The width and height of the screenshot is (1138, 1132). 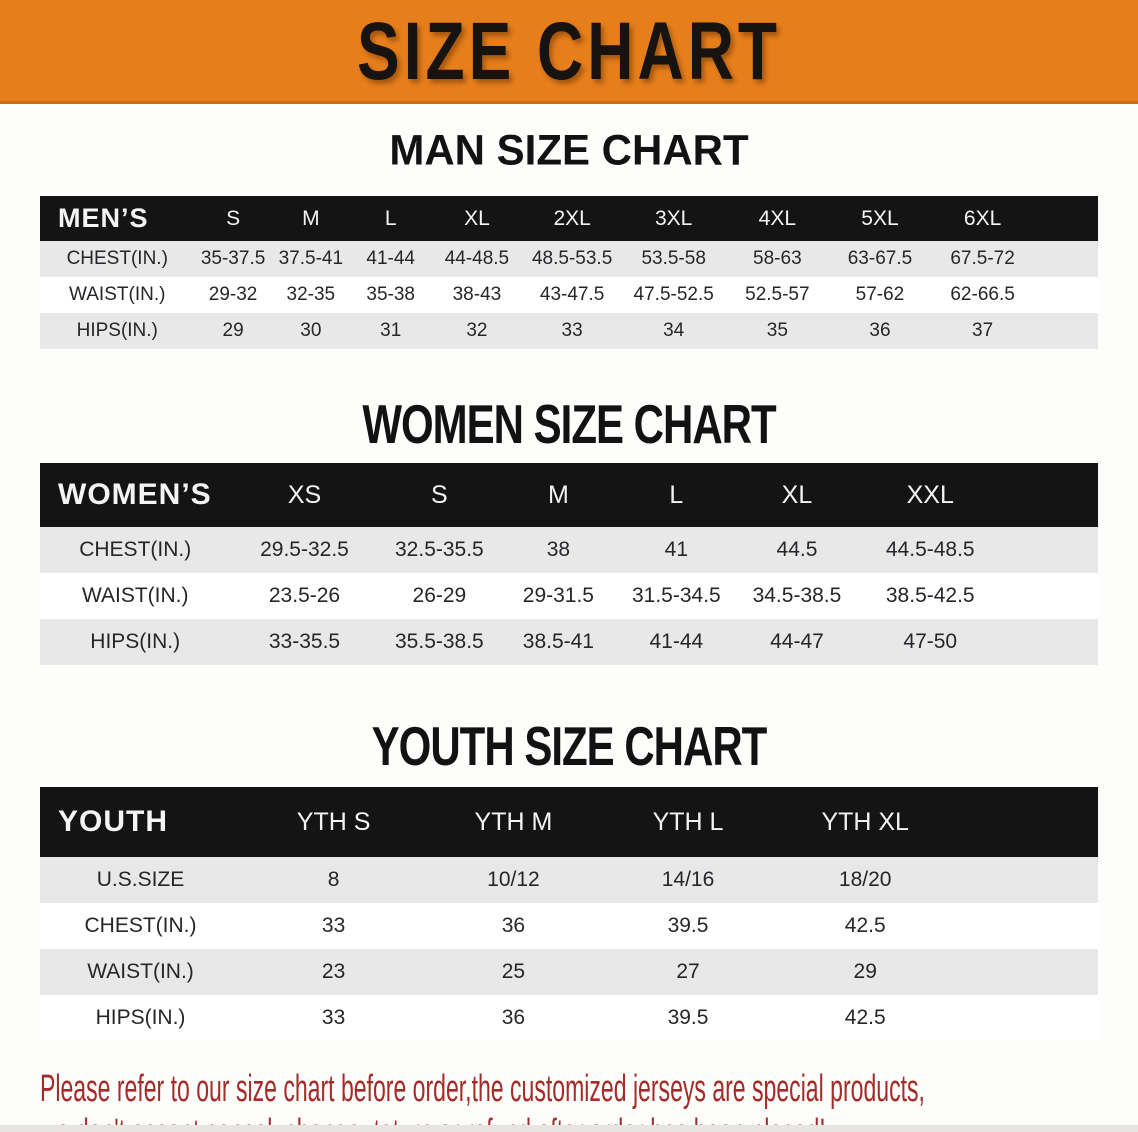 What do you see at coordinates (688, 880) in the screenshot?
I see `youth-value-0-2: 14/16` at bounding box center [688, 880].